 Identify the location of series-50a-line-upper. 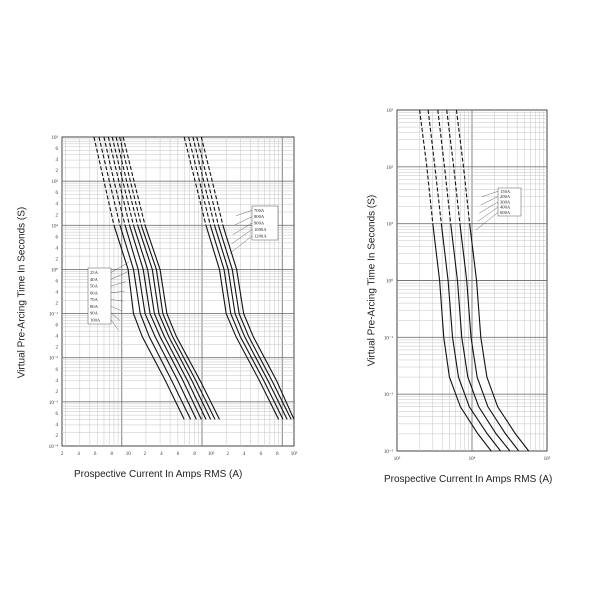
(114, 181).